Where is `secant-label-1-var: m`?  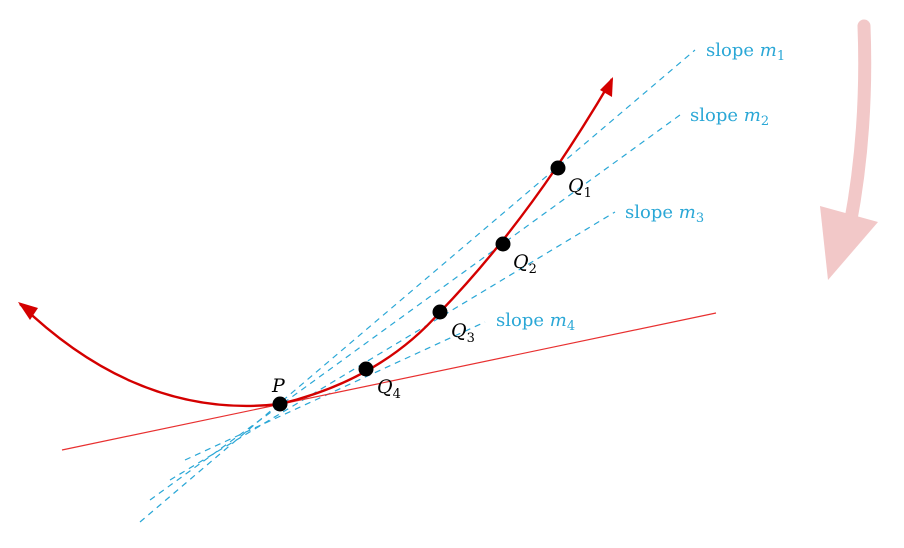 secant-label-1-var: m is located at coordinates (768, 50).